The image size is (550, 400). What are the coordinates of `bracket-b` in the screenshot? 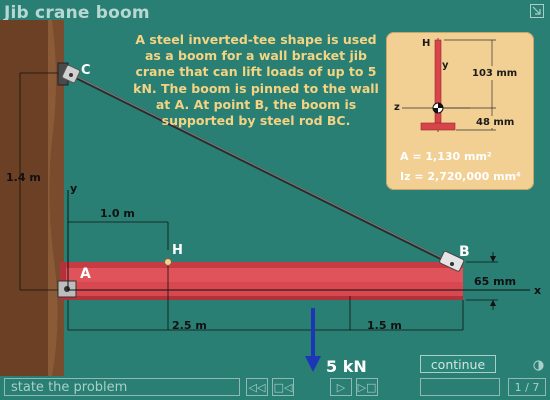 It's located at (452, 261).